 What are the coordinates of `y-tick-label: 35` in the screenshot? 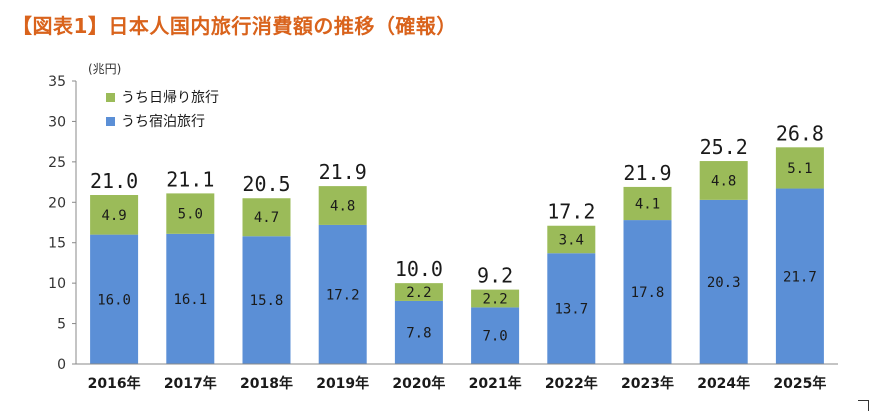 It's located at (57, 82).